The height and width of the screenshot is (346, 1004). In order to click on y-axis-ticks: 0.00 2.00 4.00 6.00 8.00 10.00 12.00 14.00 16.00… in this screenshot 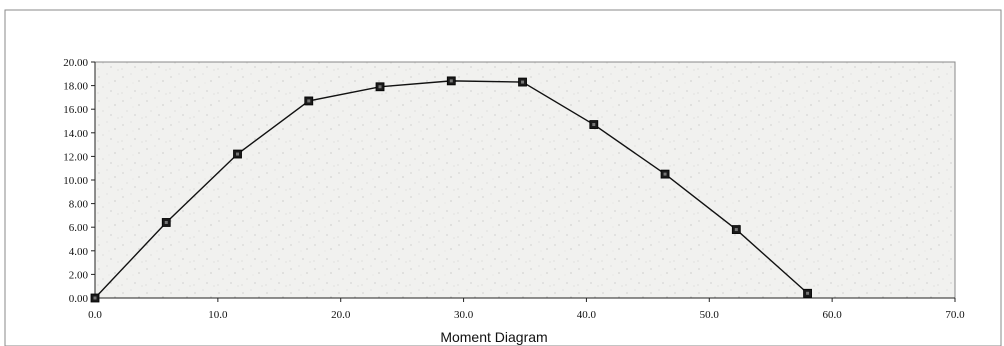, I will do `click(79, 181)`.